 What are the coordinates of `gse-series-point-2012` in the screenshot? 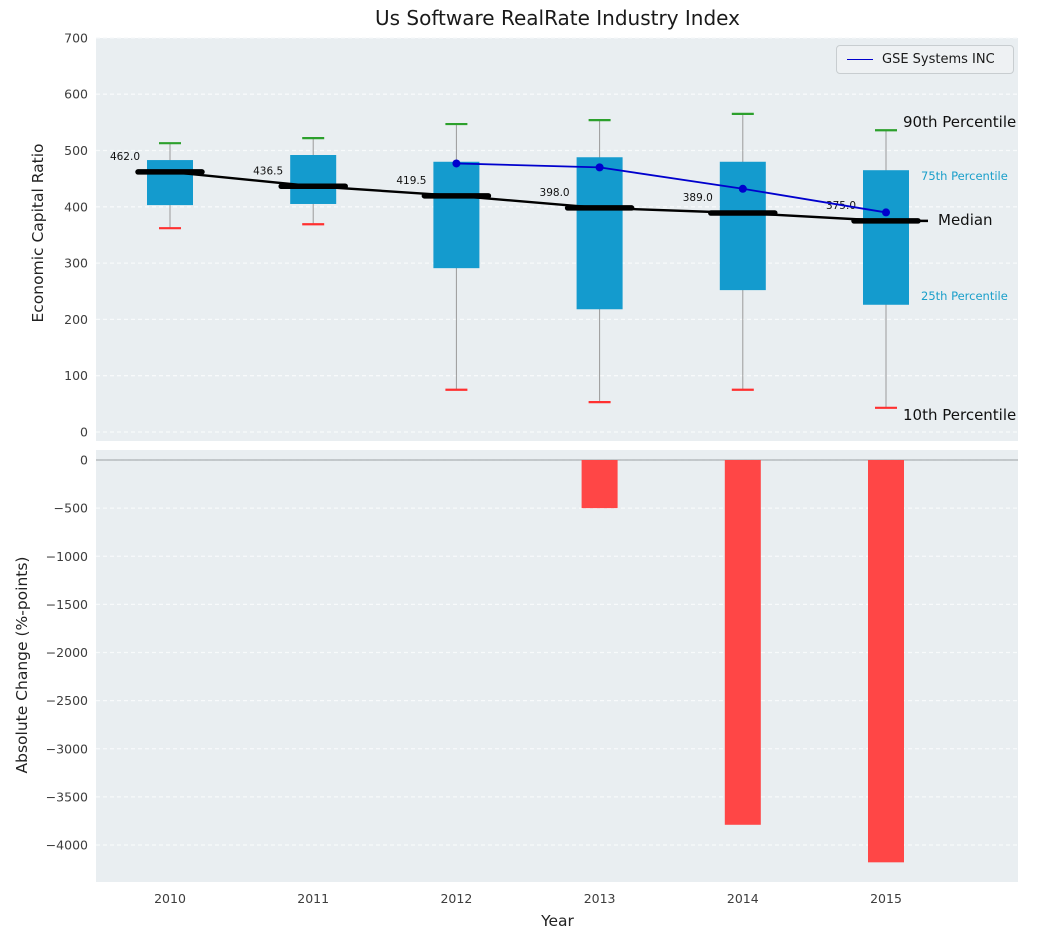 It's located at (456, 163).